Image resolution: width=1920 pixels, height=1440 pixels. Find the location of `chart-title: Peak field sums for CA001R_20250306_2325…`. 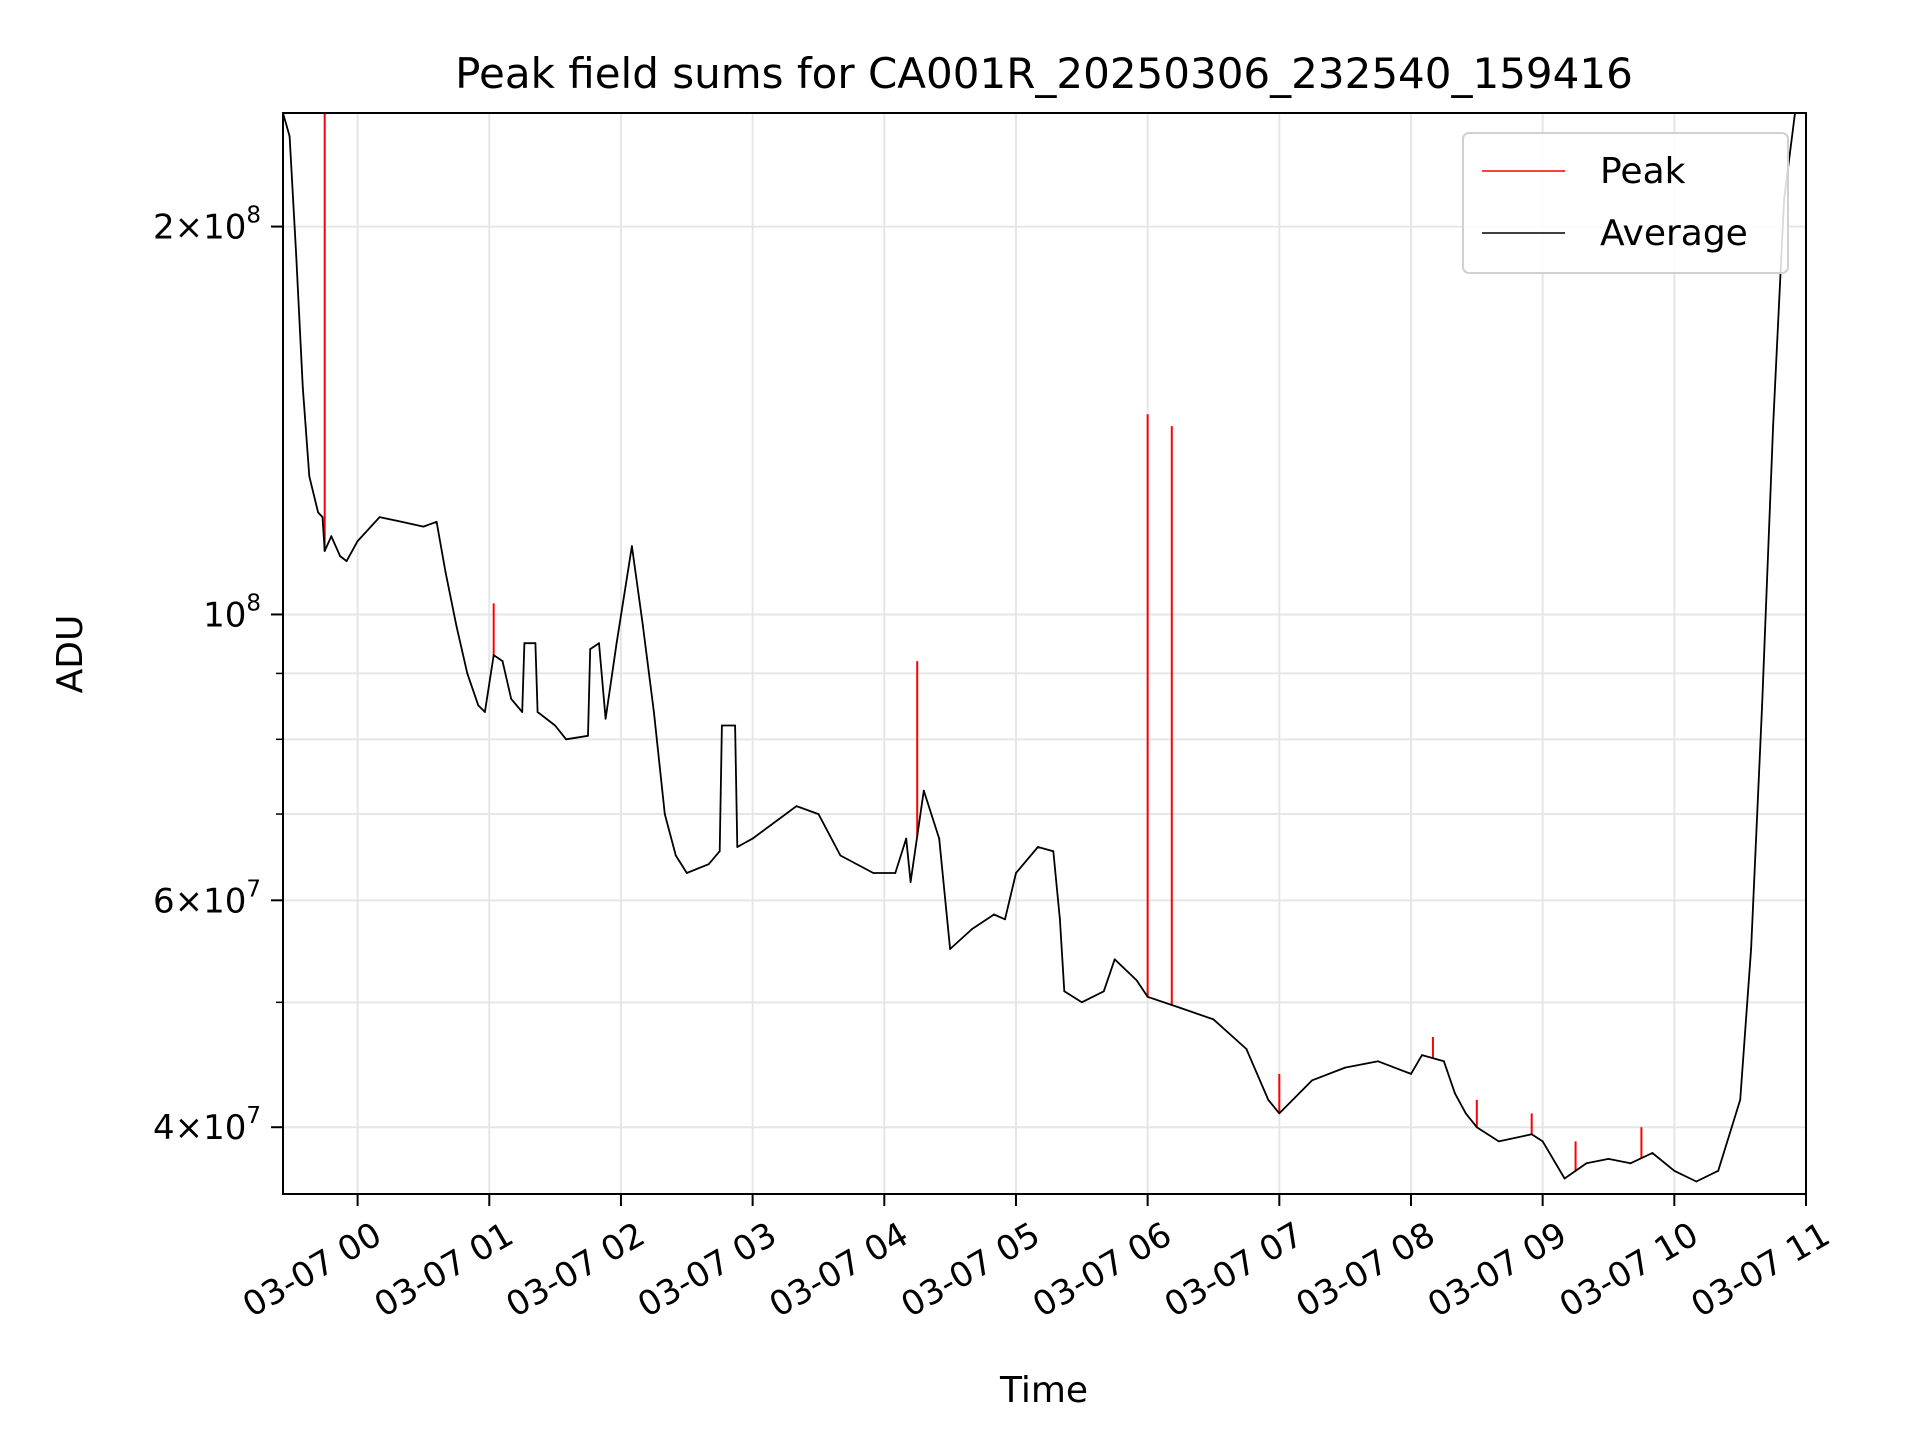

chart-title: Peak field sums for CA001R_20250306_2325… is located at coordinates (1044, 73).